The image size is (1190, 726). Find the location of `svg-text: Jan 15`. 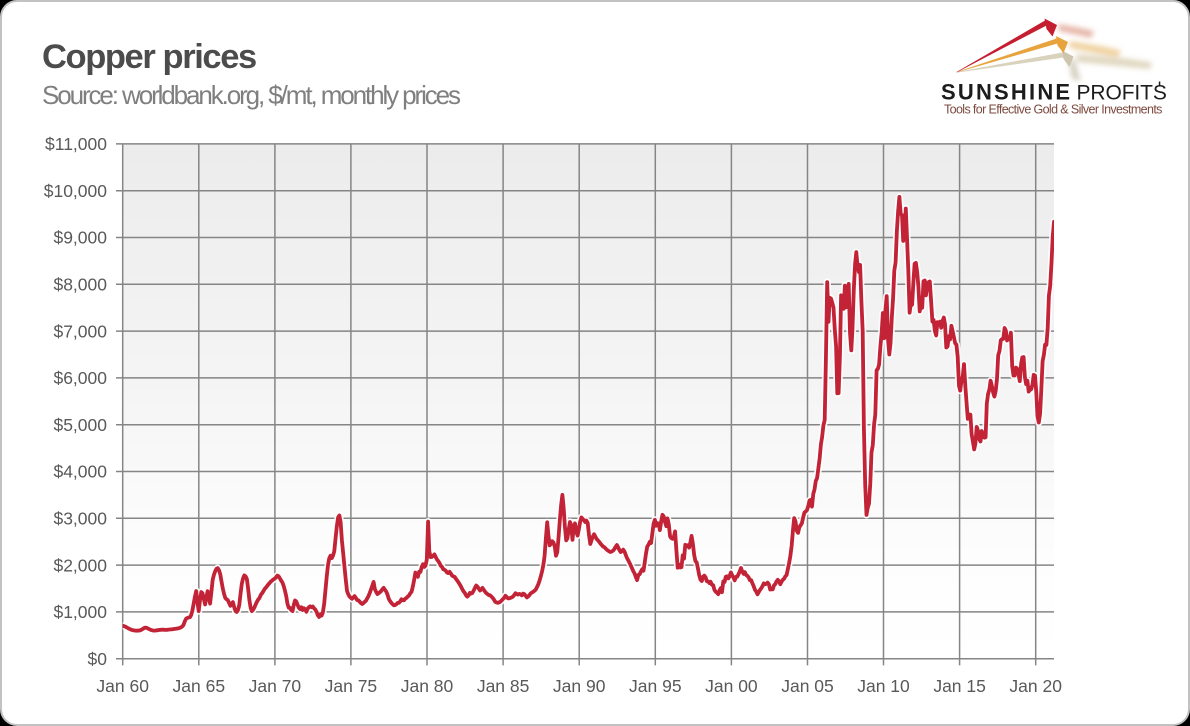

svg-text: Jan 15 is located at coordinates (959, 686).